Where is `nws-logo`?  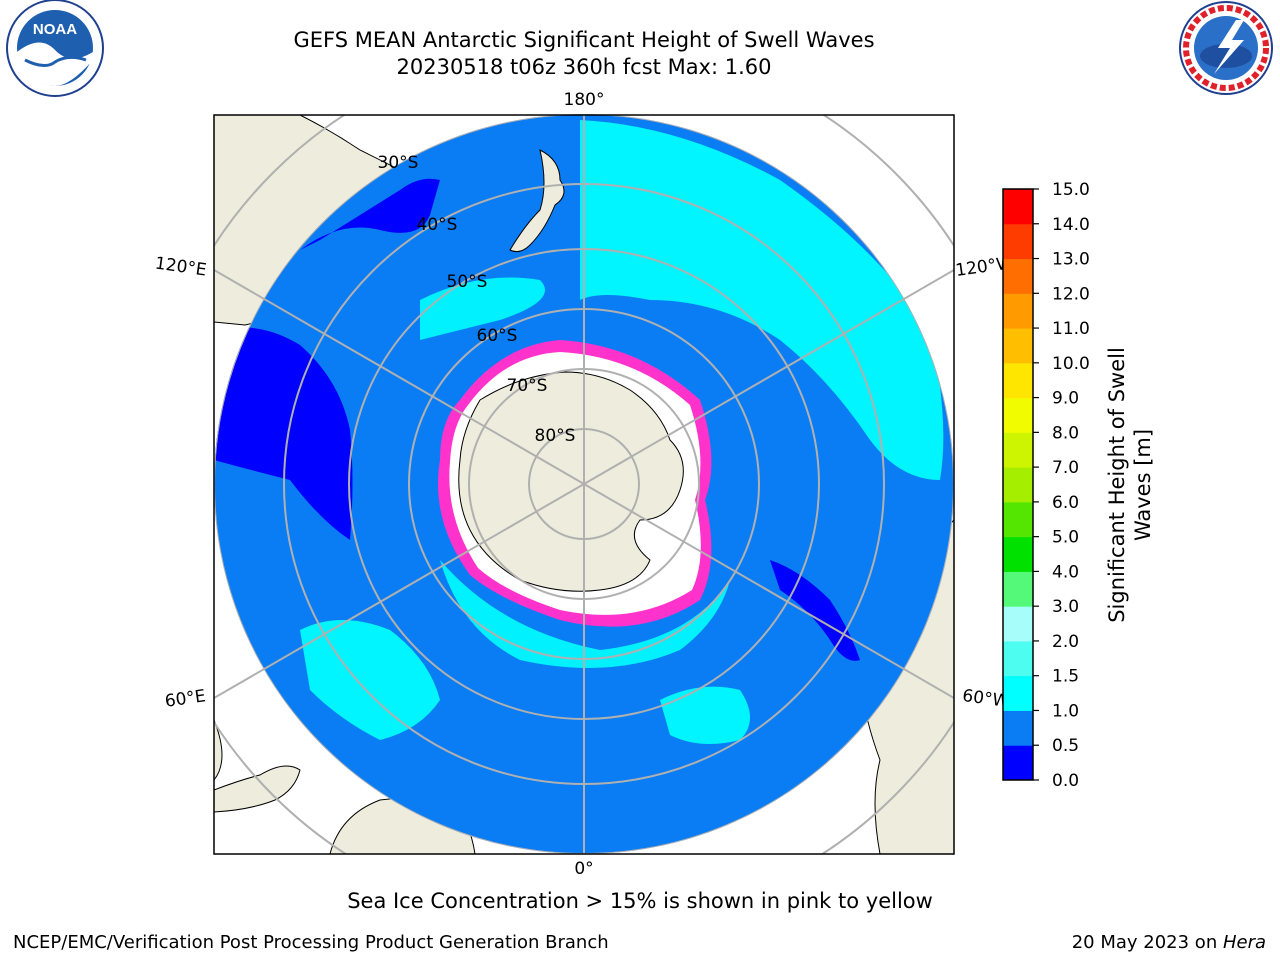 nws-logo is located at coordinates (1226, 48).